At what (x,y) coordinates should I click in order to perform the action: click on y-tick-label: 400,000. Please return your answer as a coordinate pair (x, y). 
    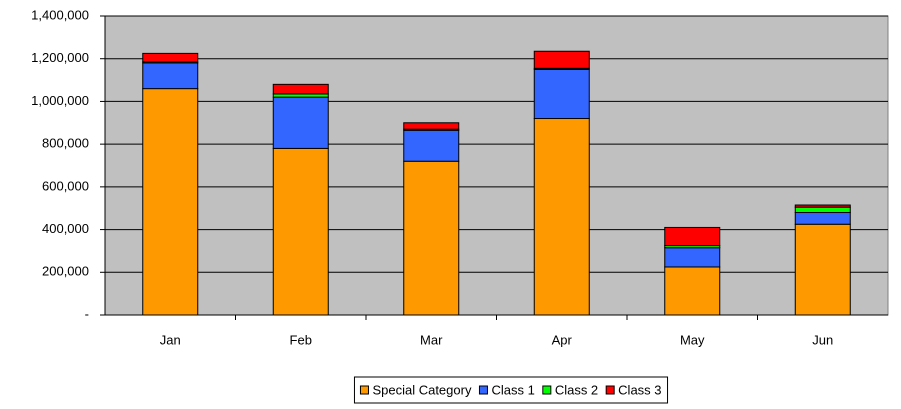
    Looking at the image, I should click on (65, 228).